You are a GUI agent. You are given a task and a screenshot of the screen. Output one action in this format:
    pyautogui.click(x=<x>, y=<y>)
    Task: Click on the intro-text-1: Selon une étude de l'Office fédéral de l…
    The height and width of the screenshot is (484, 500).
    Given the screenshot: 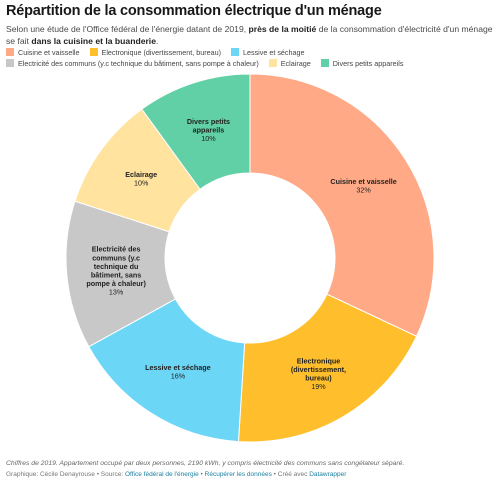 What is the action you would take?
    pyautogui.click(x=127, y=29)
    